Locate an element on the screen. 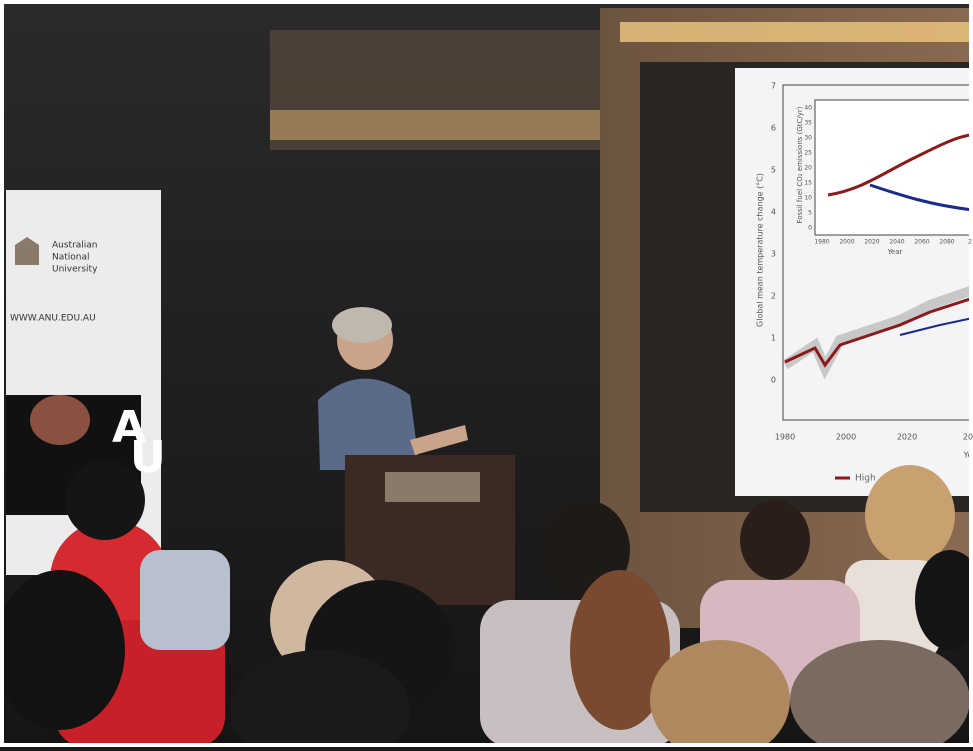 This screenshot has width=973, height=751. inset-curve-low is located at coordinates (921, 197).